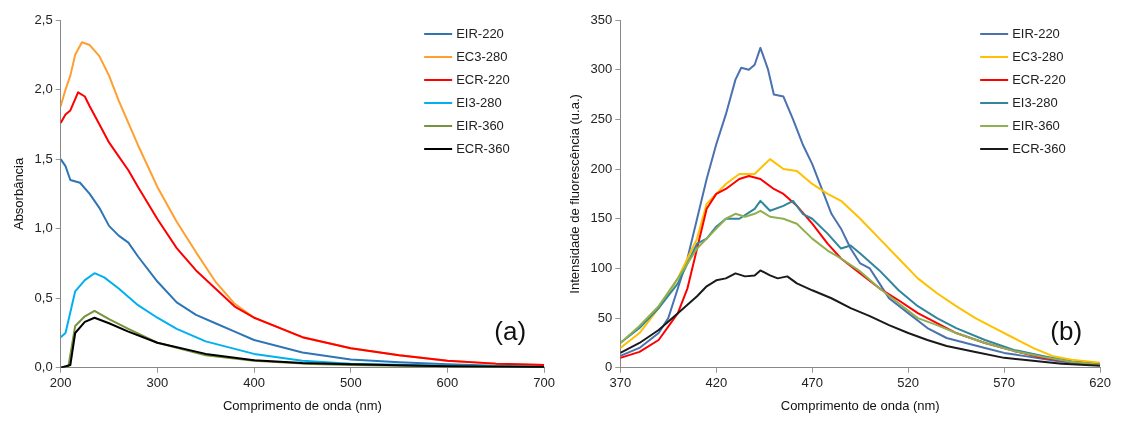  I want to click on x-tick-label: 500, so click(350, 383).